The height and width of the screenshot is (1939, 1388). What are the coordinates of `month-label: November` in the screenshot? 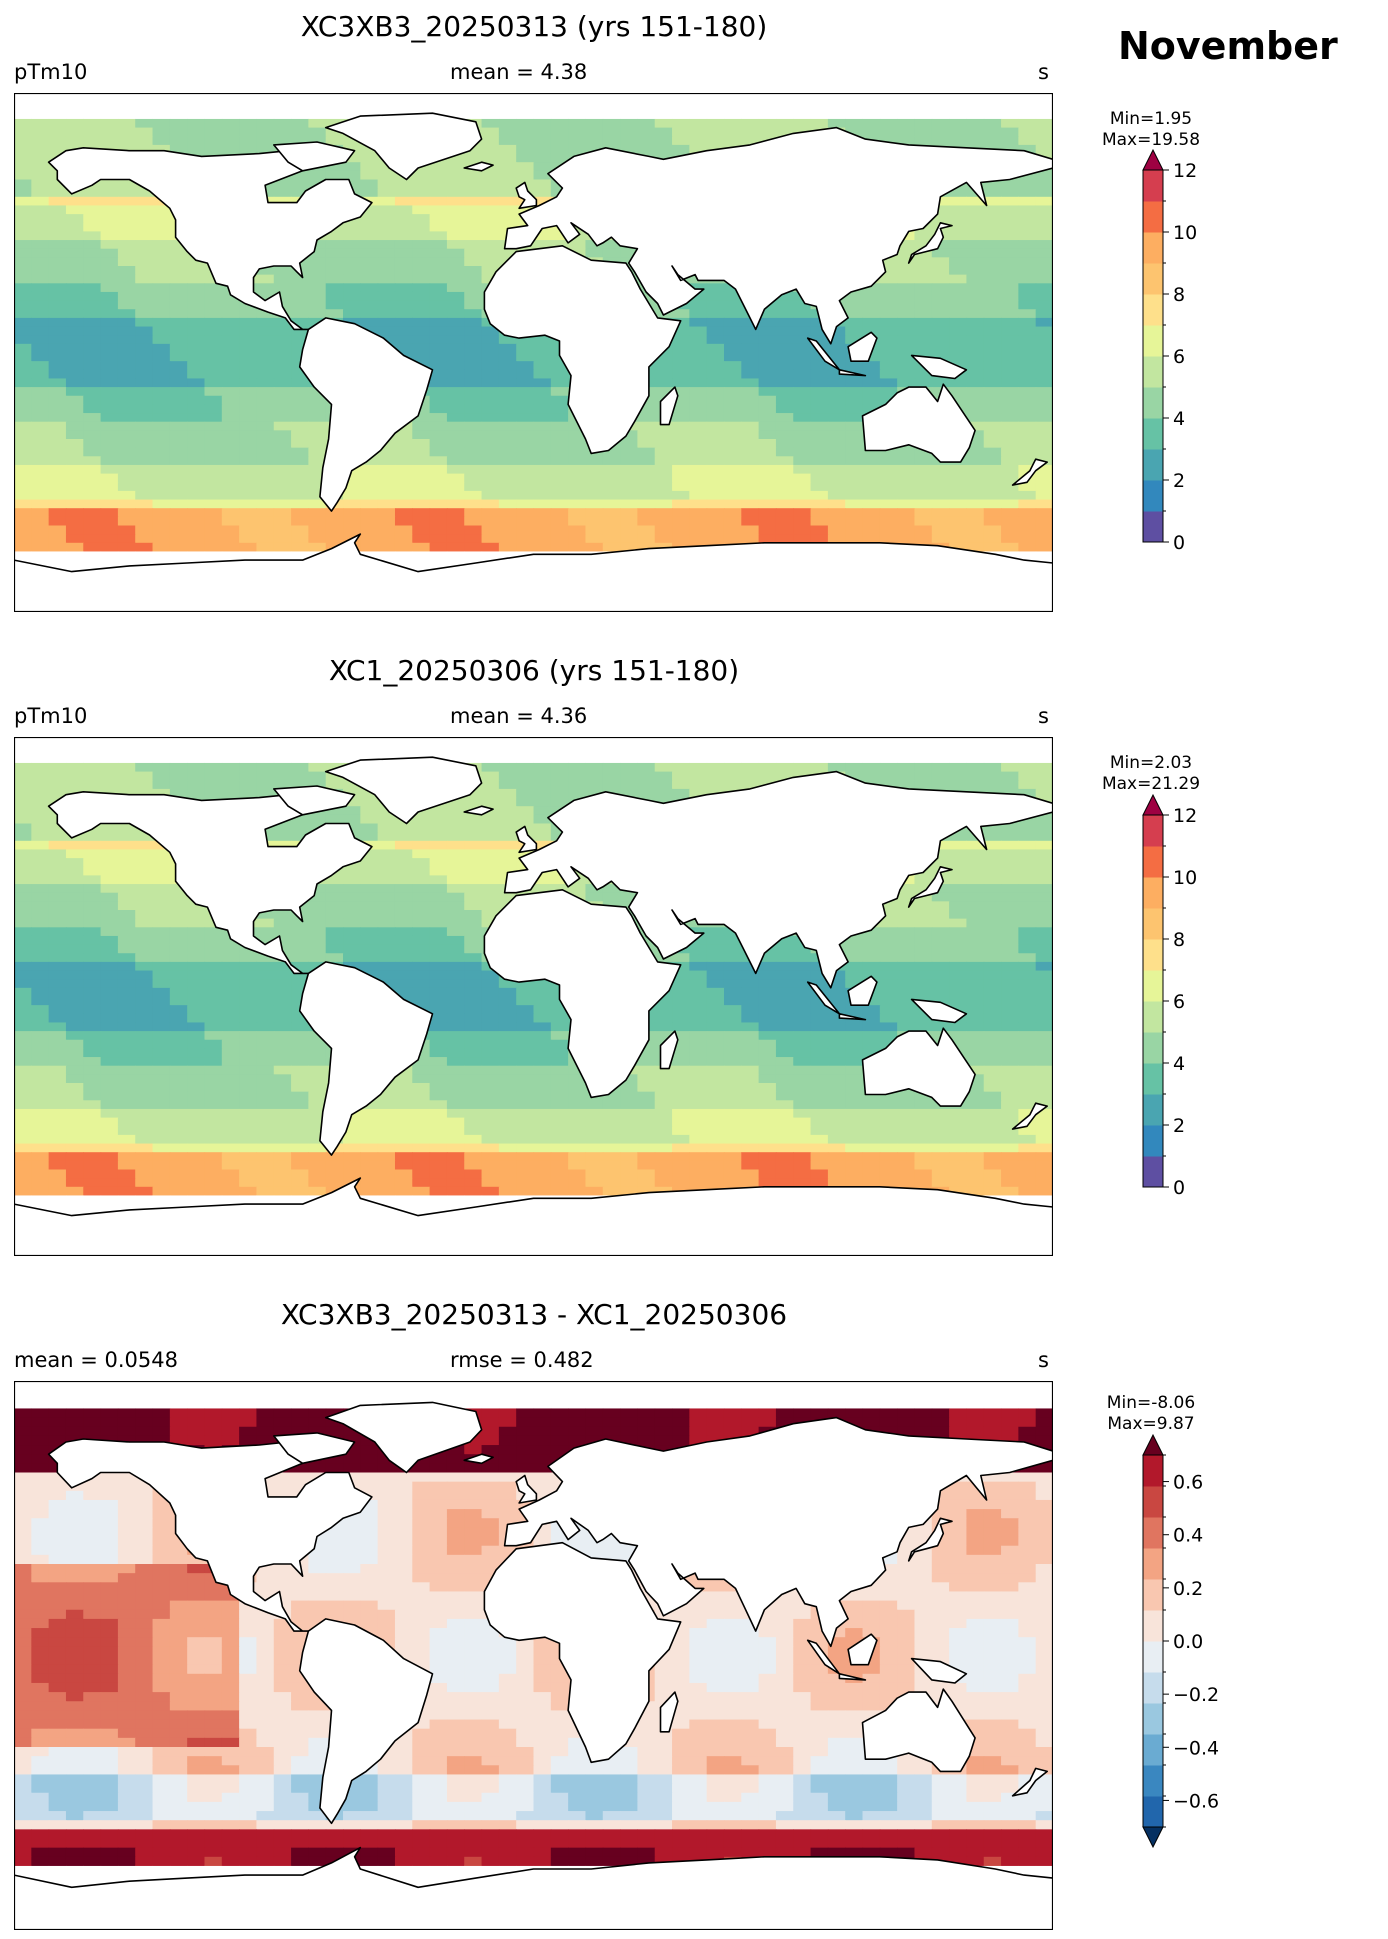 It's located at (1228, 46).